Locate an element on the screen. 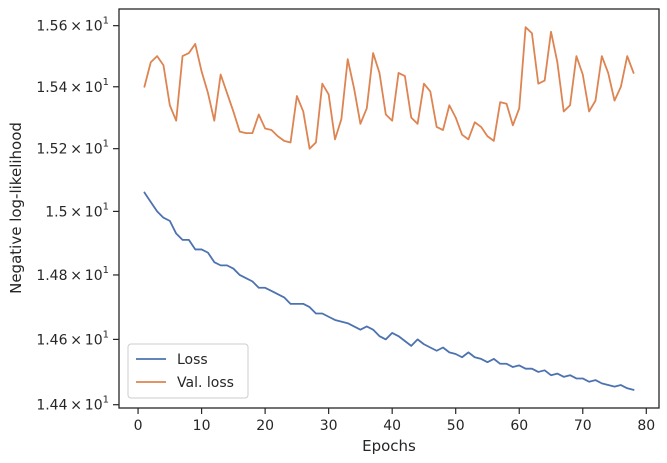  y-tick-label: 1.56 × 10¹ is located at coordinates (72, 25).